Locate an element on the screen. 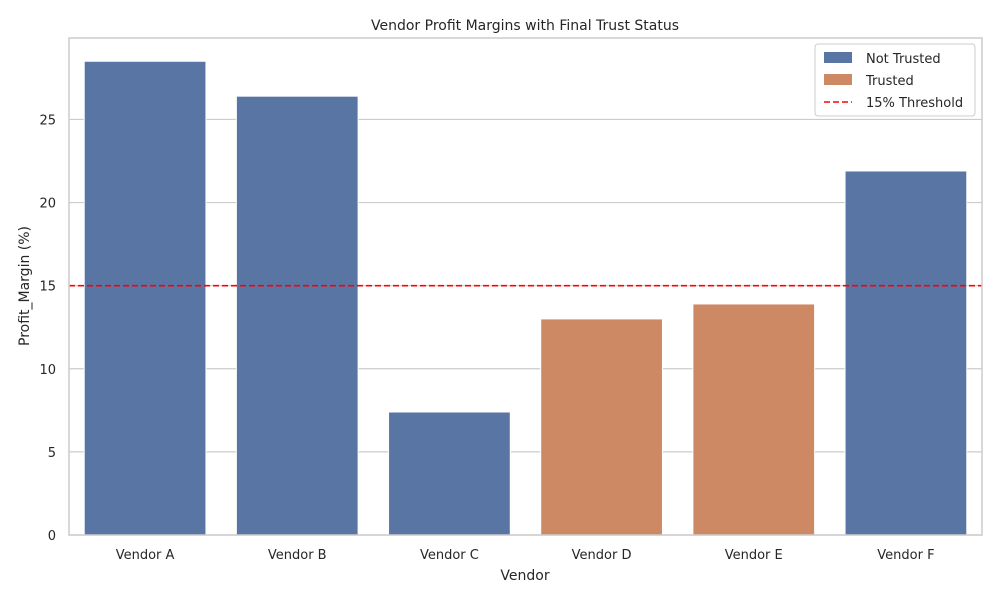  legend-label: 15% Threshold is located at coordinates (914, 103).